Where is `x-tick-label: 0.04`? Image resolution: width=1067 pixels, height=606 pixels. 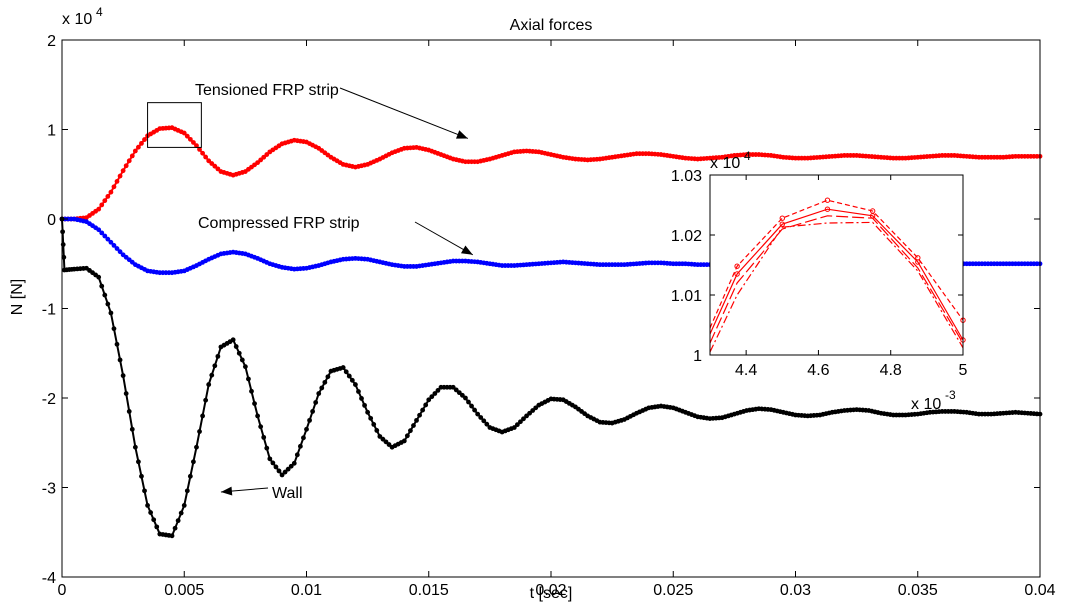
x-tick-label: 0.04 is located at coordinates (1039, 590).